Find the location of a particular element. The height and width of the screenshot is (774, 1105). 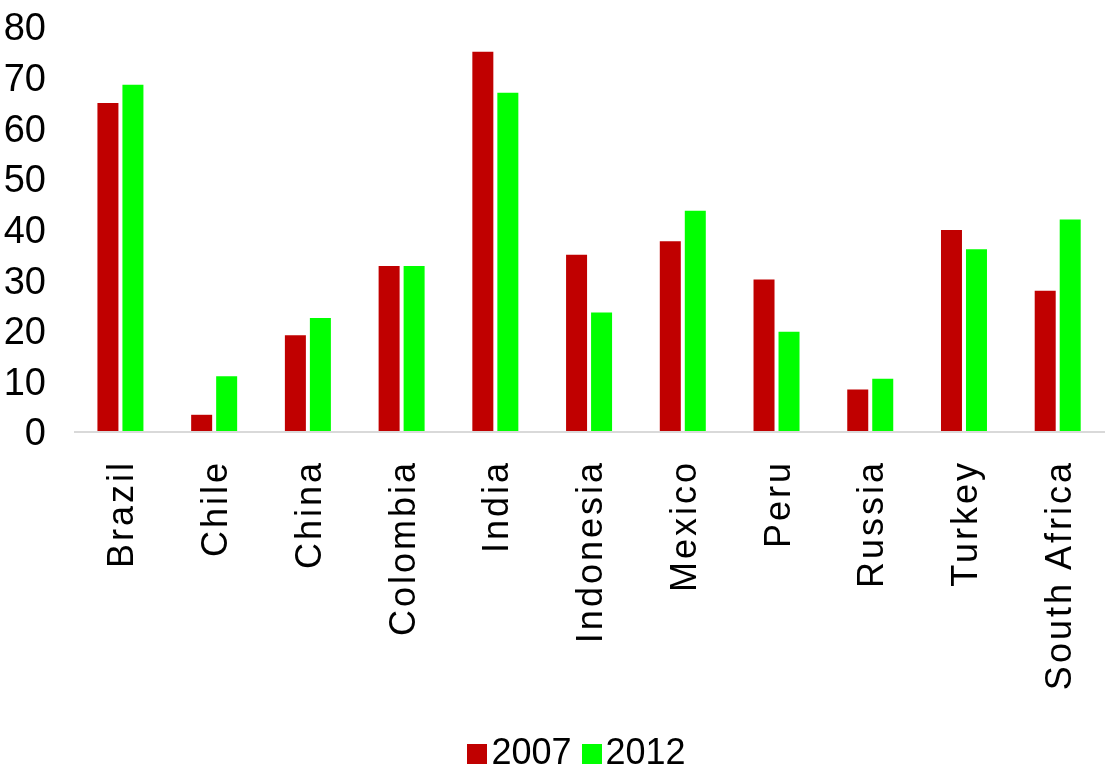

x-tick-label: Brazil is located at coordinates (121, 514).